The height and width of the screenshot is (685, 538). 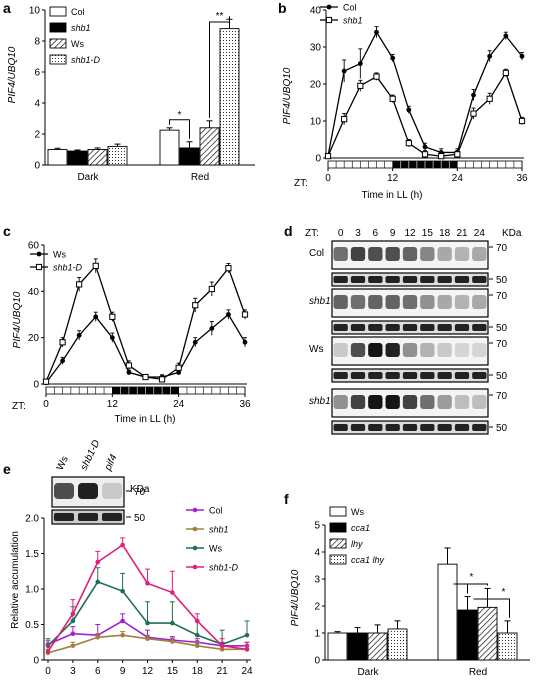 What do you see at coordinates (245, 404) in the screenshot?
I see `panel-c-xtick-label: 36` at bounding box center [245, 404].